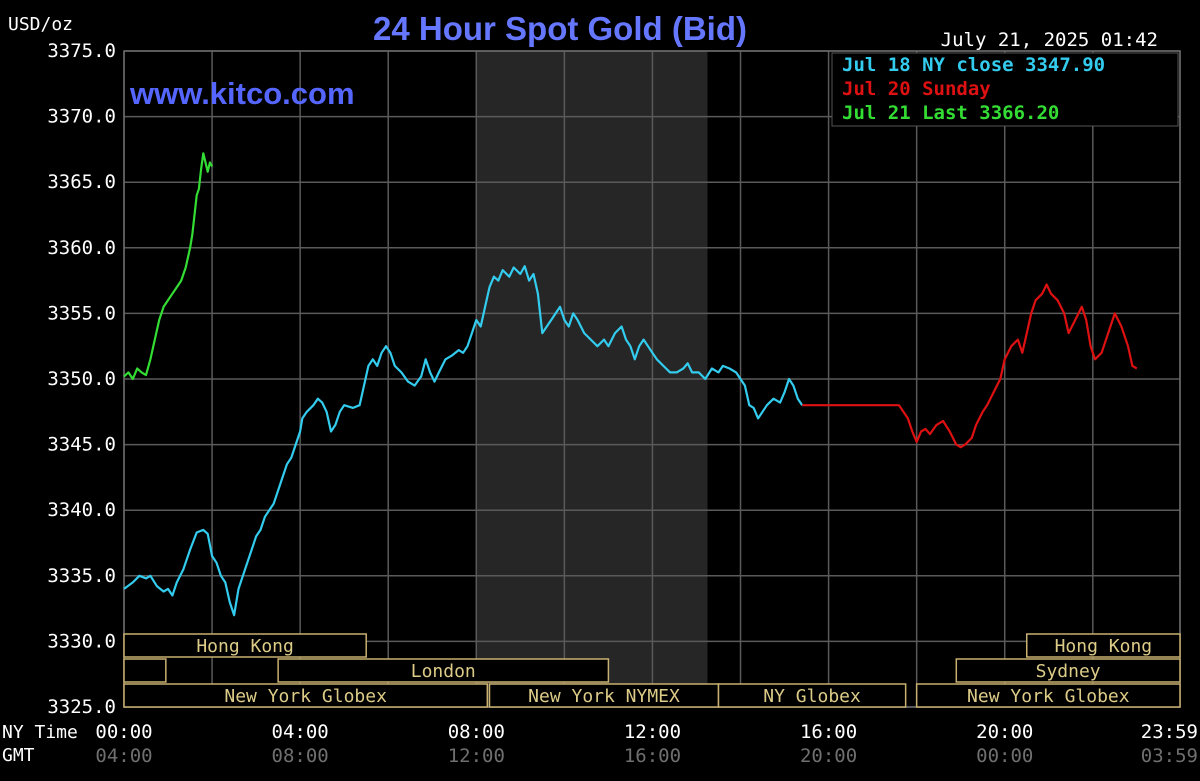  I want to click on y-tick-label: 3345.0, so click(81, 445).